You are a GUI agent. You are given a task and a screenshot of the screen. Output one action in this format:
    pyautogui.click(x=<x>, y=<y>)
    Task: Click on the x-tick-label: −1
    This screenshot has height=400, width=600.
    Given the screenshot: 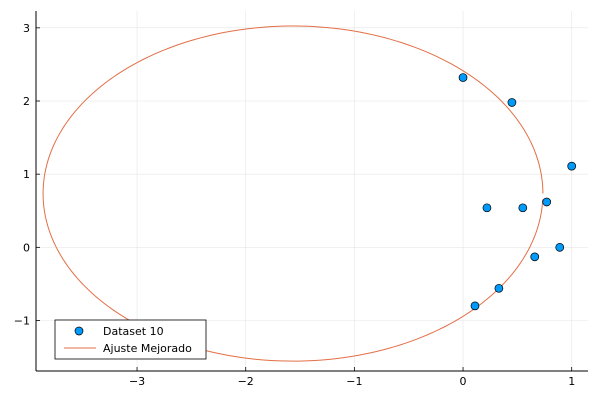 What is the action you would take?
    pyautogui.click(x=354, y=381)
    